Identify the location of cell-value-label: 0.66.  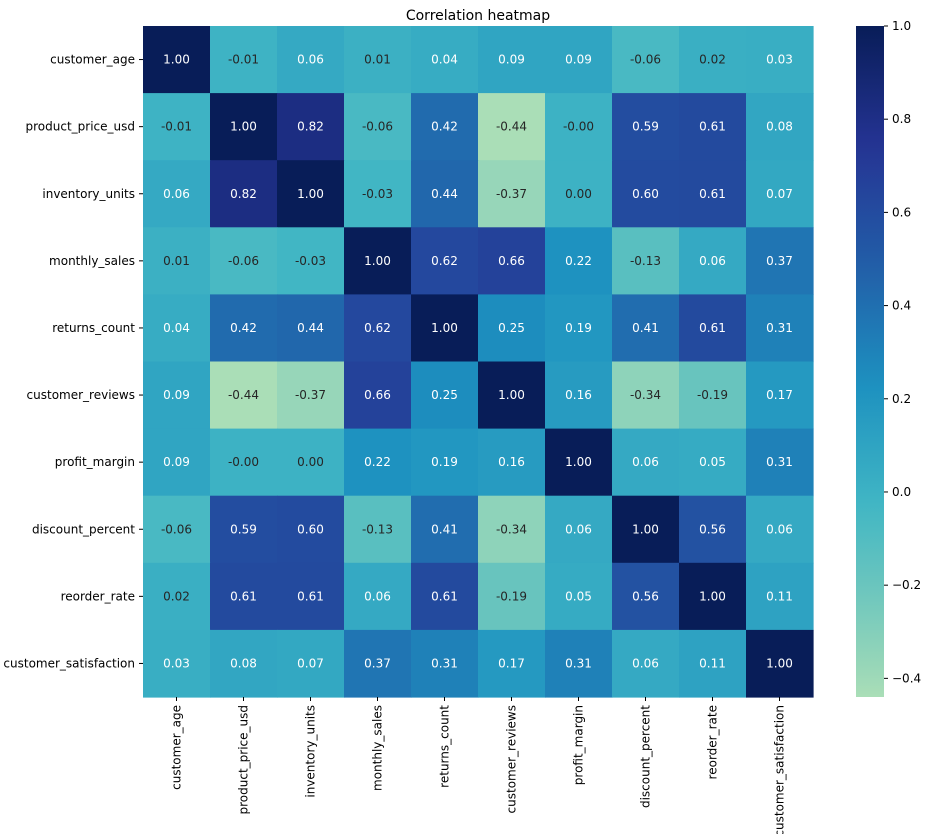
(511, 261).